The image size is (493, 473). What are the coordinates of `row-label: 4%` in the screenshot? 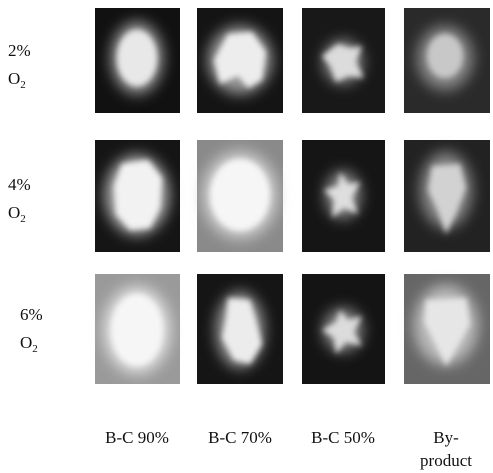 It's located at (19, 184).